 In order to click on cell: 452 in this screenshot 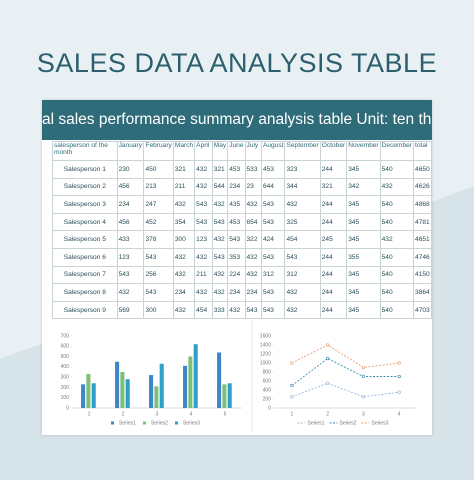, I will do `click(158, 222)`.